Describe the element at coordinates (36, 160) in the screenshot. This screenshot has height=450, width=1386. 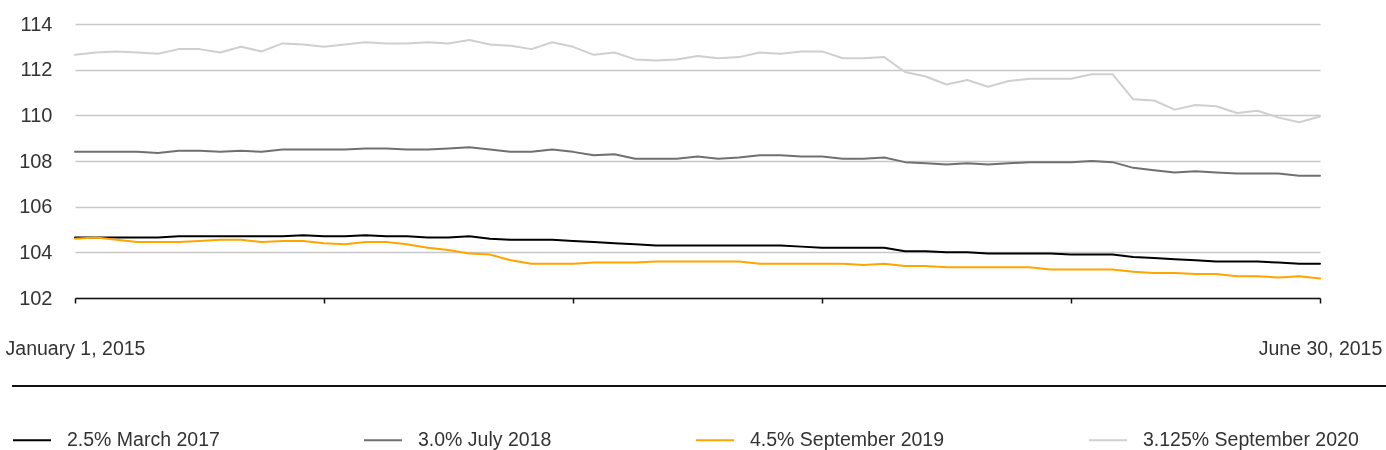
I see `y-tick-label: 108` at that location.